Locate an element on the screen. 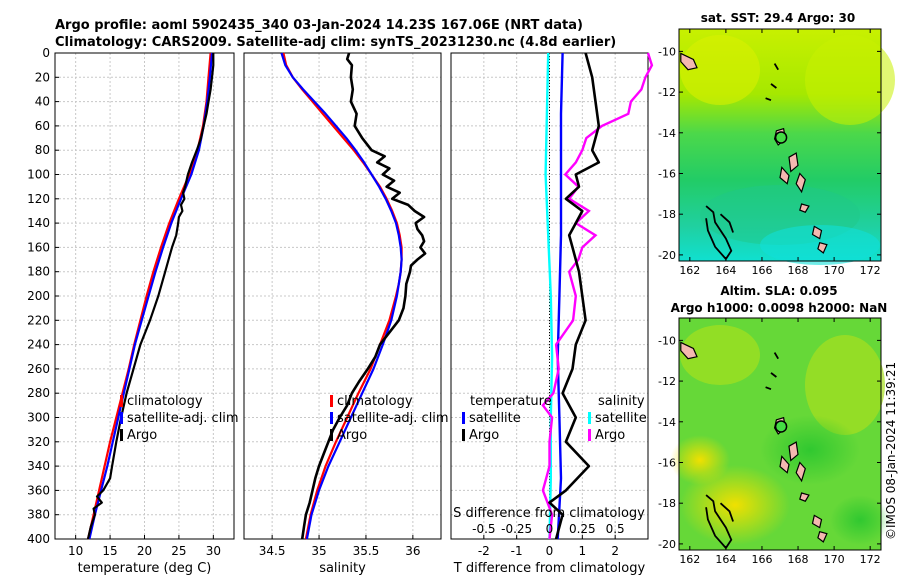 This screenshot has width=900, height=580. s-tick-label: 0 is located at coordinates (550, 529).